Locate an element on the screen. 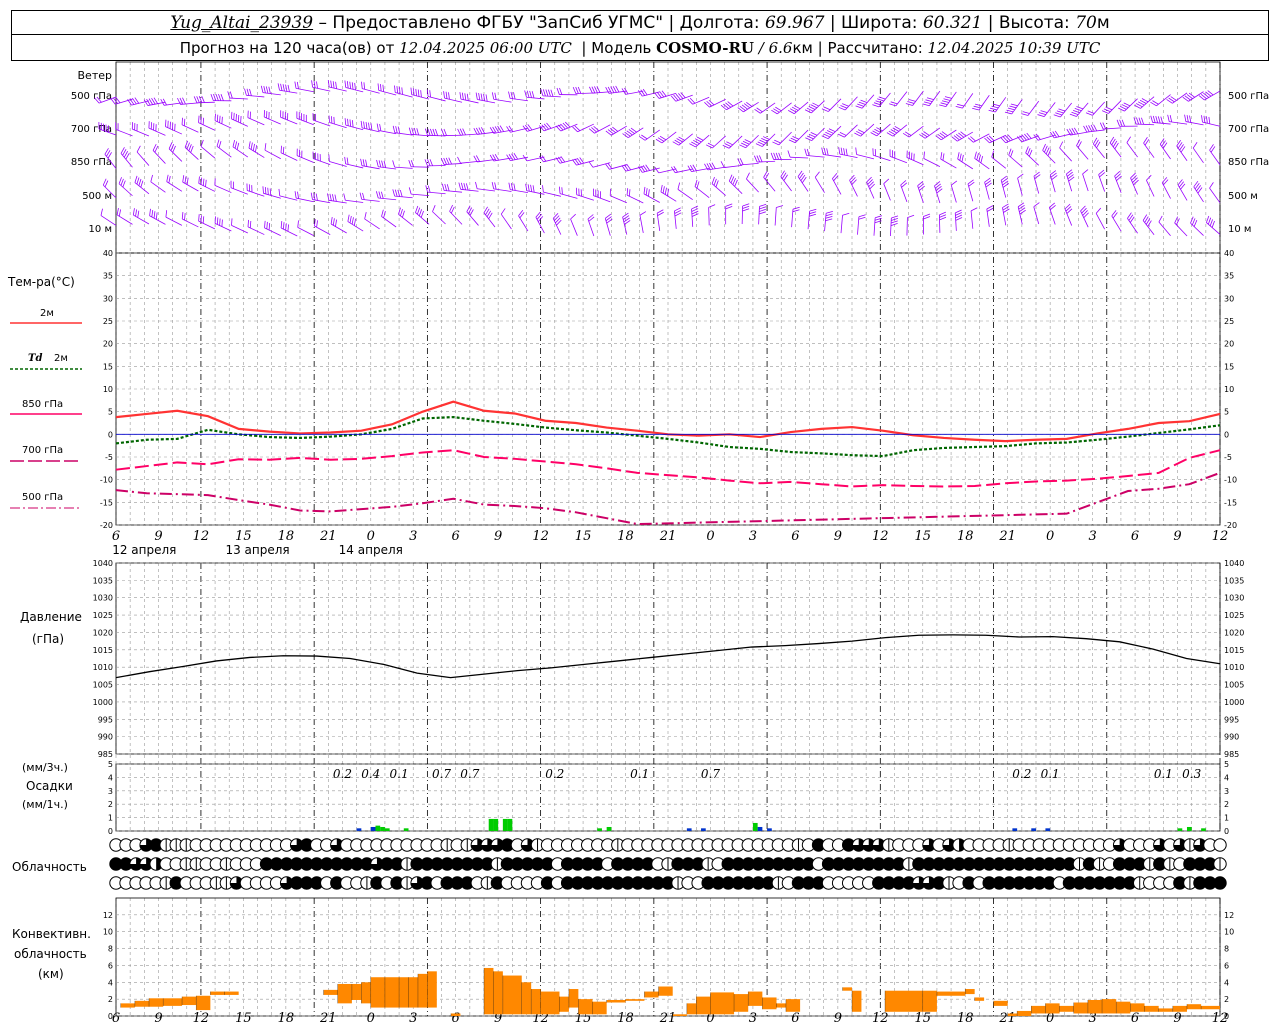 This screenshot has height=1024, width=1280. temp-x-tick-label: 6 is located at coordinates (795, 536).